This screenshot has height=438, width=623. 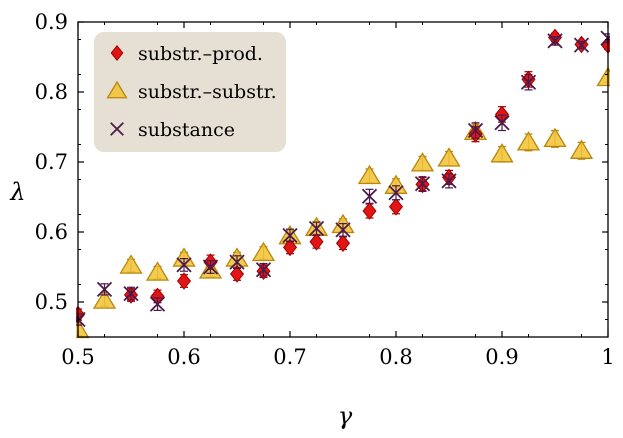 What do you see at coordinates (607, 357) in the screenshot?
I see `x-tick-label: 1` at bounding box center [607, 357].